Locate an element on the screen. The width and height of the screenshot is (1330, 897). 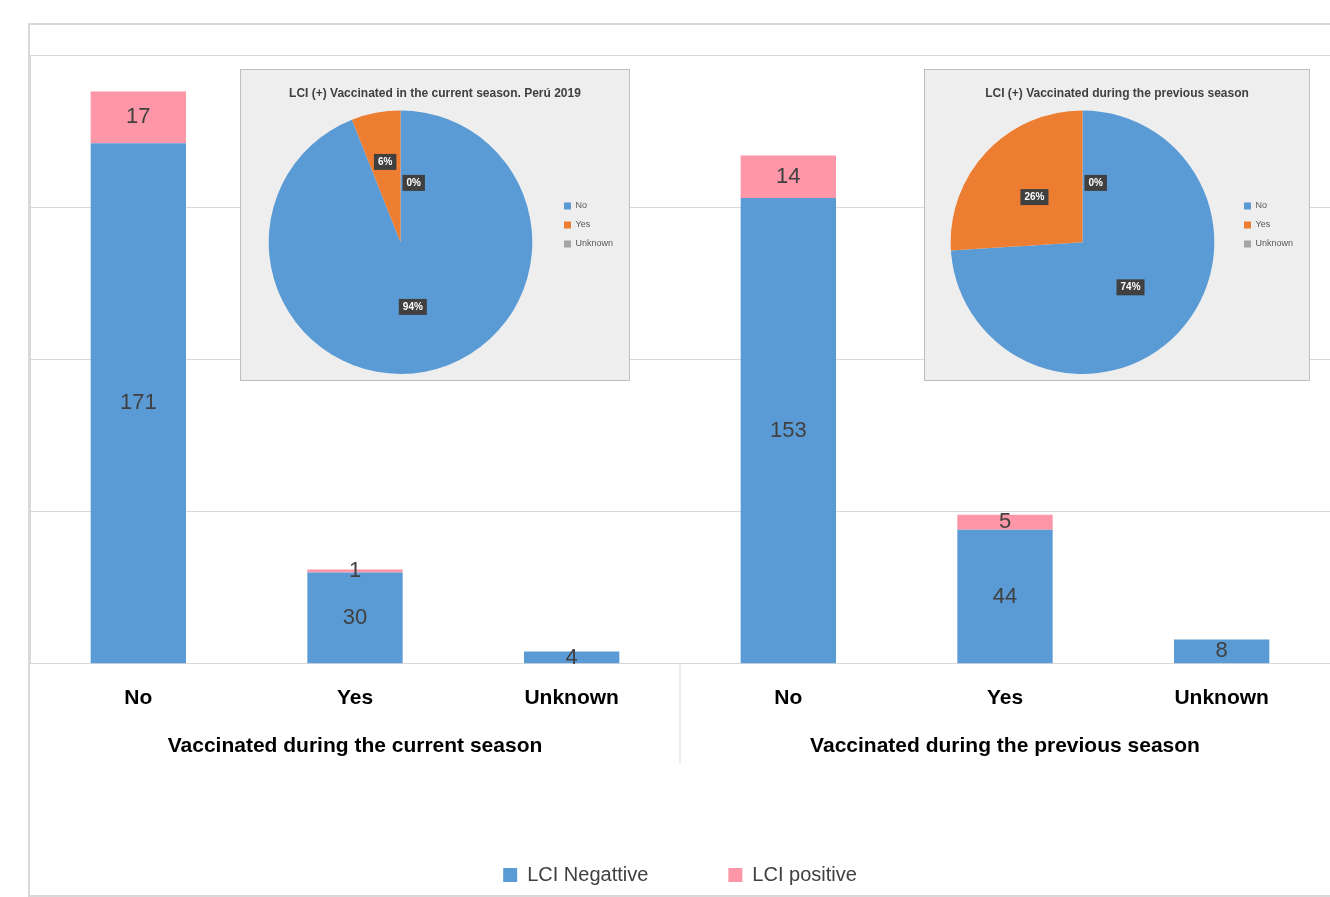
text: Vaccinated during the current season is located at coordinates (355, 744).